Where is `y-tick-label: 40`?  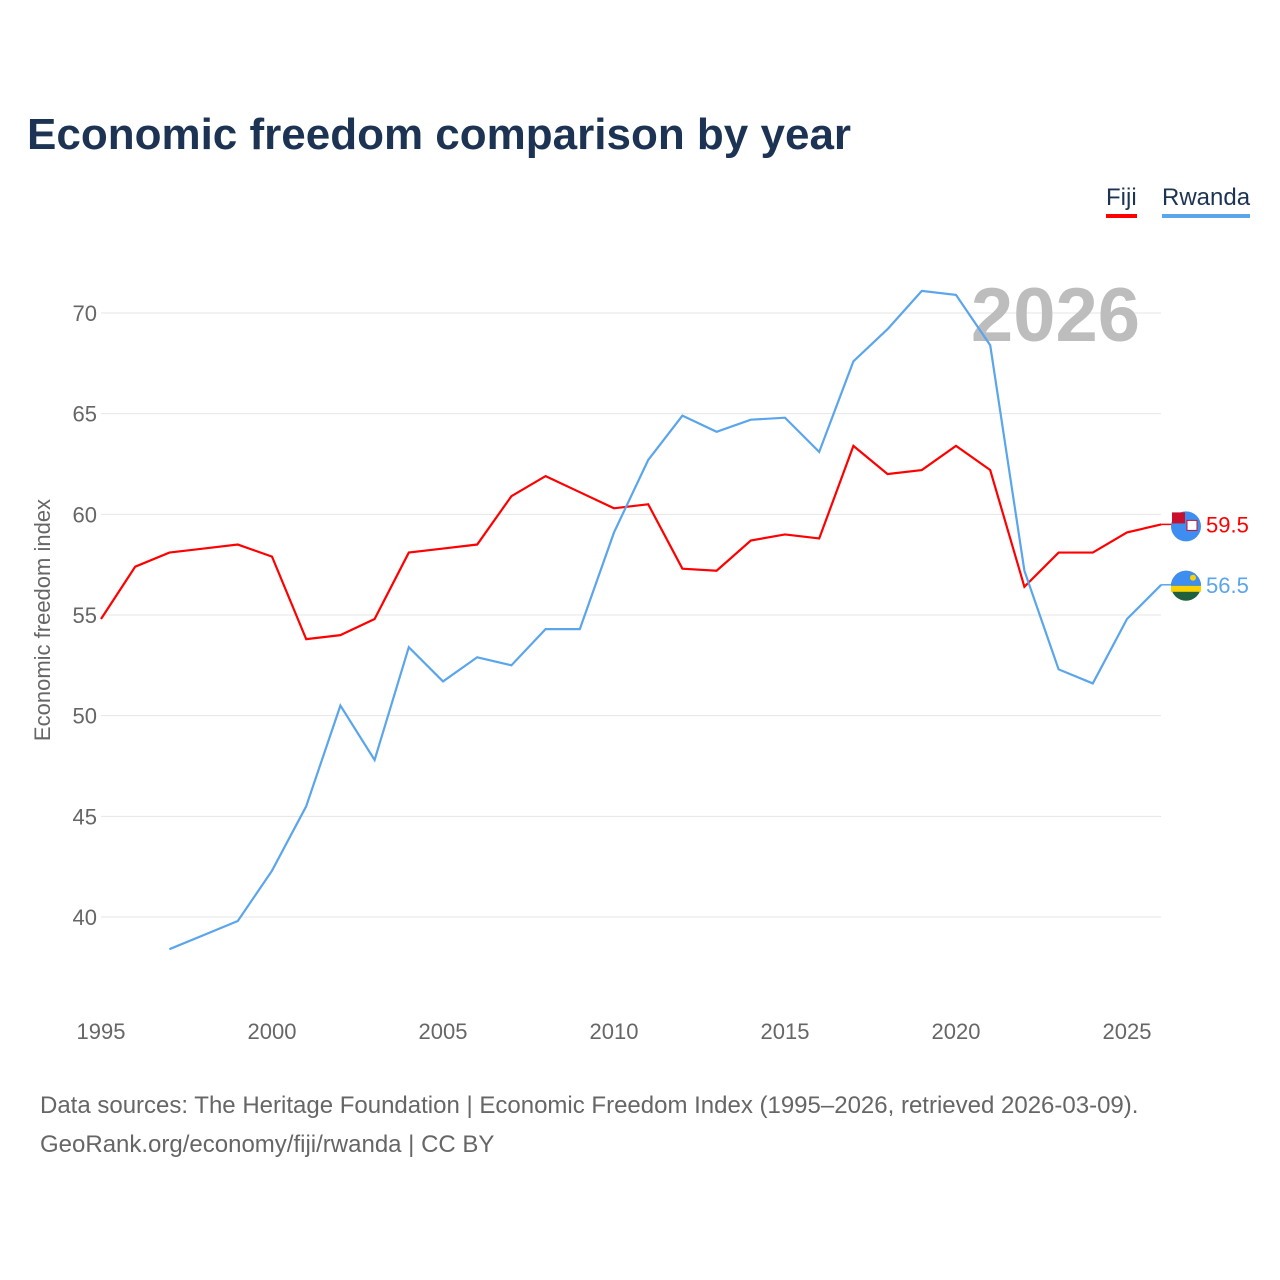
y-tick-label: 40 is located at coordinates (85, 917).